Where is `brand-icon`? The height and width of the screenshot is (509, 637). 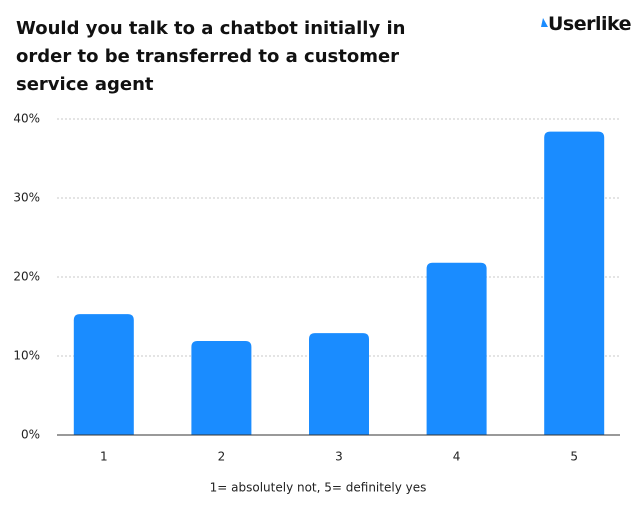 brand-icon is located at coordinates (544, 22).